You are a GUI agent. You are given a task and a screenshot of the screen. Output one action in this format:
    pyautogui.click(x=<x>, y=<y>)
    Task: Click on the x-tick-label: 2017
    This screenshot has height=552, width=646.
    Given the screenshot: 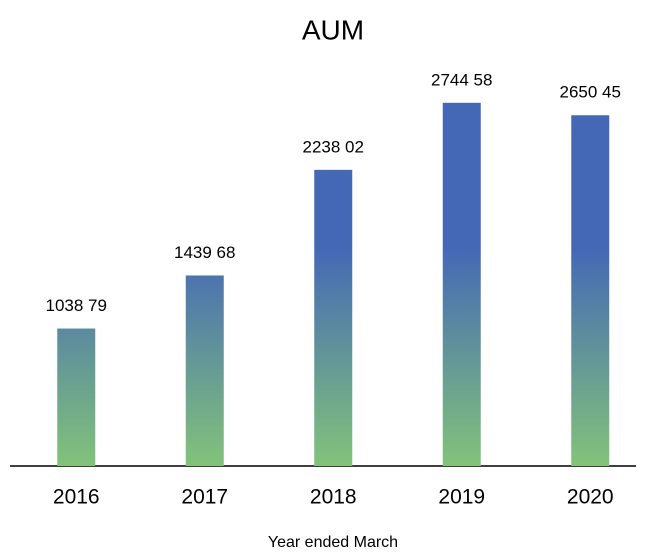 What is the action you would take?
    pyautogui.click(x=204, y=497)
    